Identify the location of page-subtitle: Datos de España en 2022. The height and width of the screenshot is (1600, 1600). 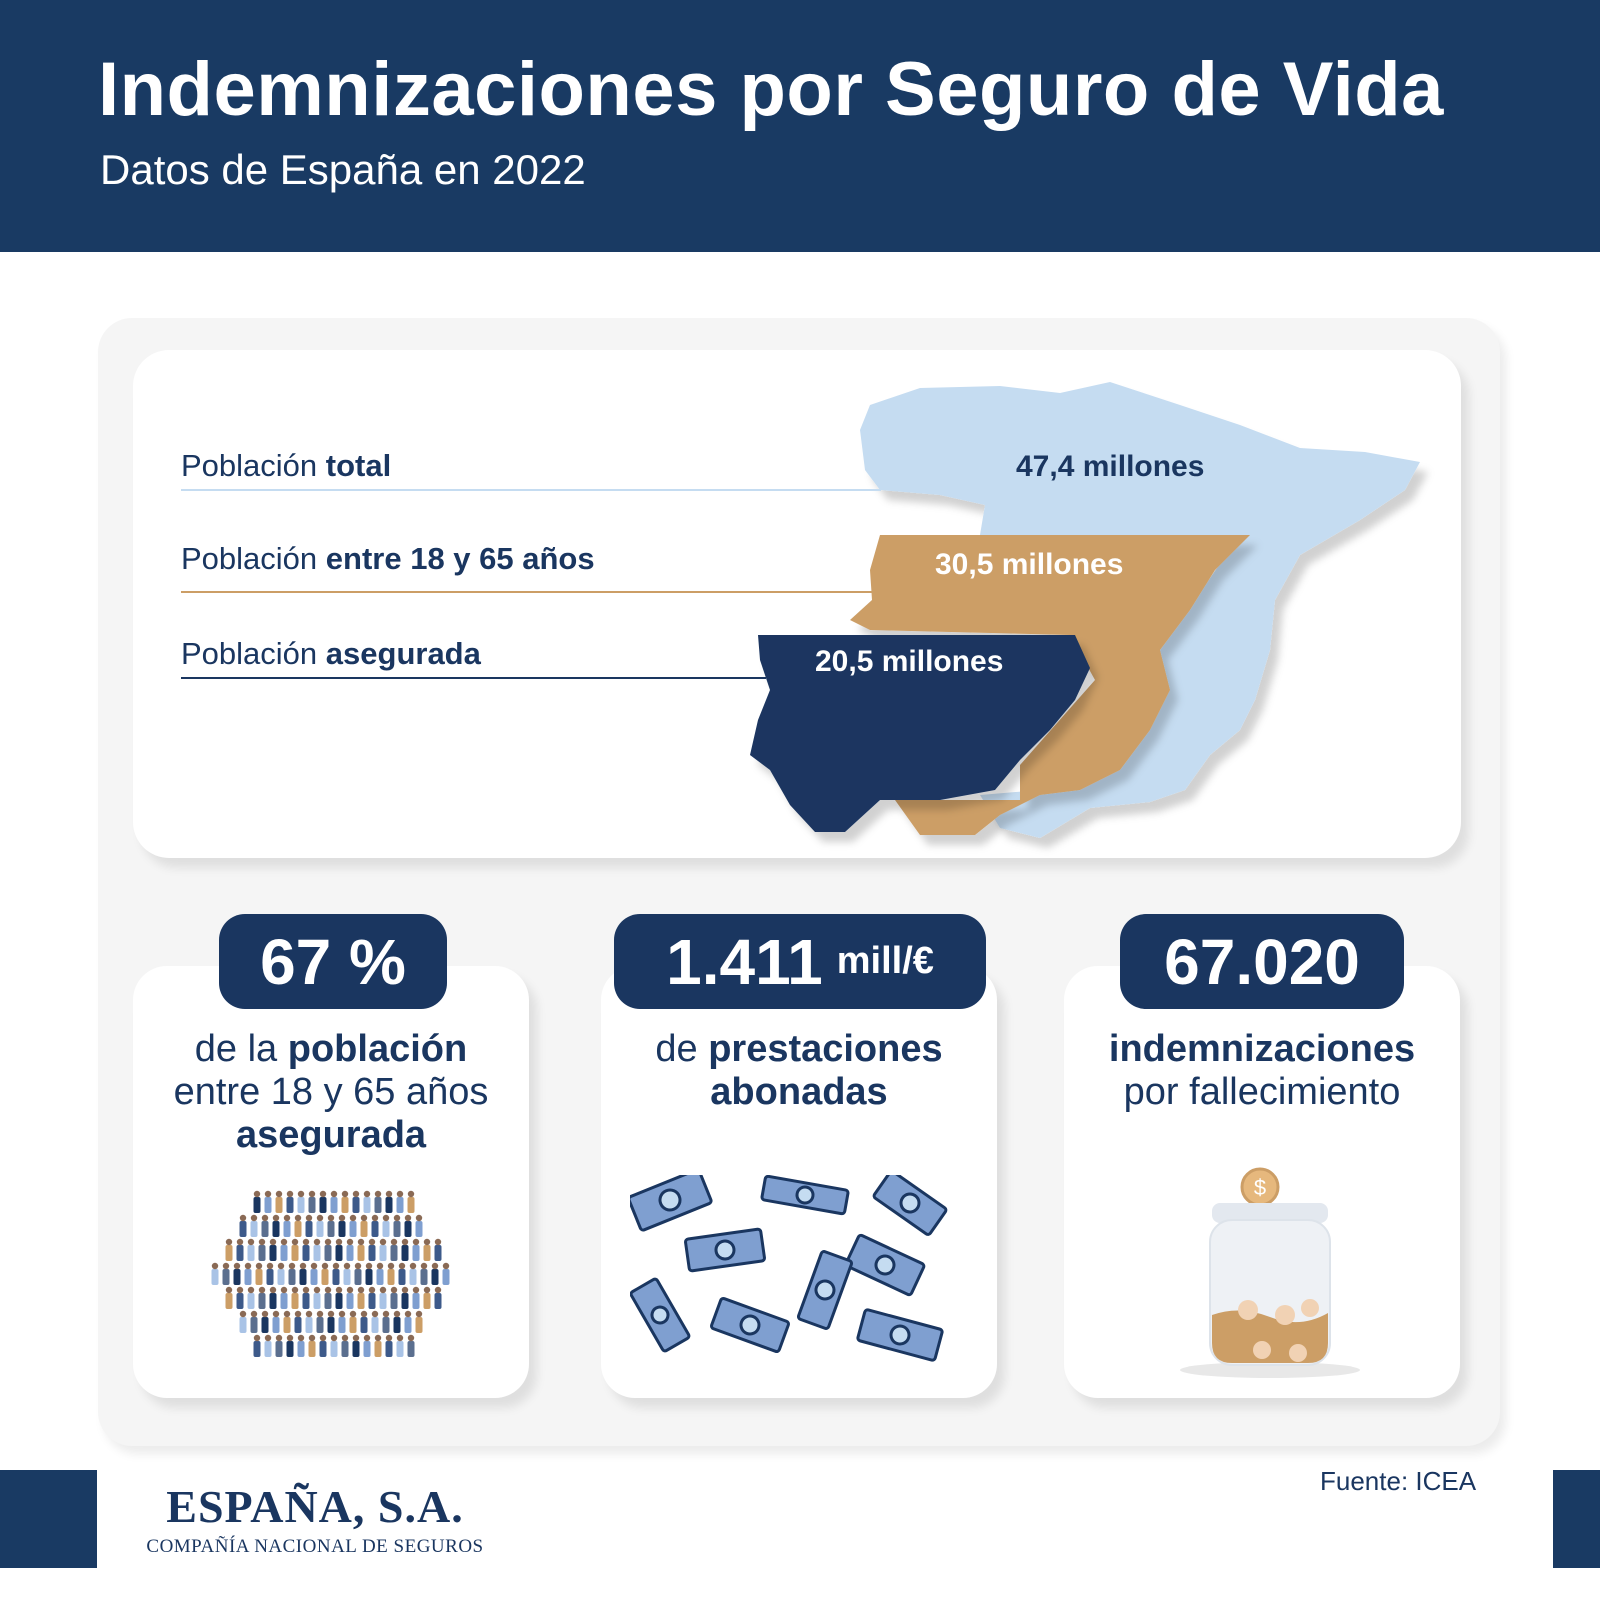
(343, 169).